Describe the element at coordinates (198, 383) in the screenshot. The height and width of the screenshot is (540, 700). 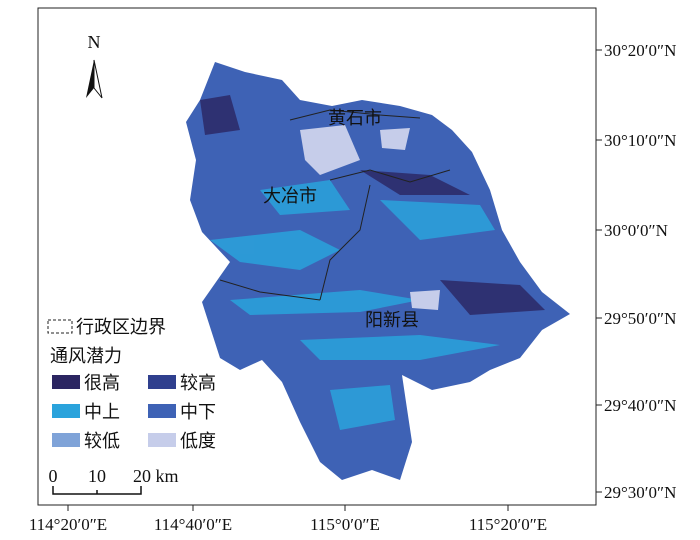
I see `legend-label: 较高` at that location.